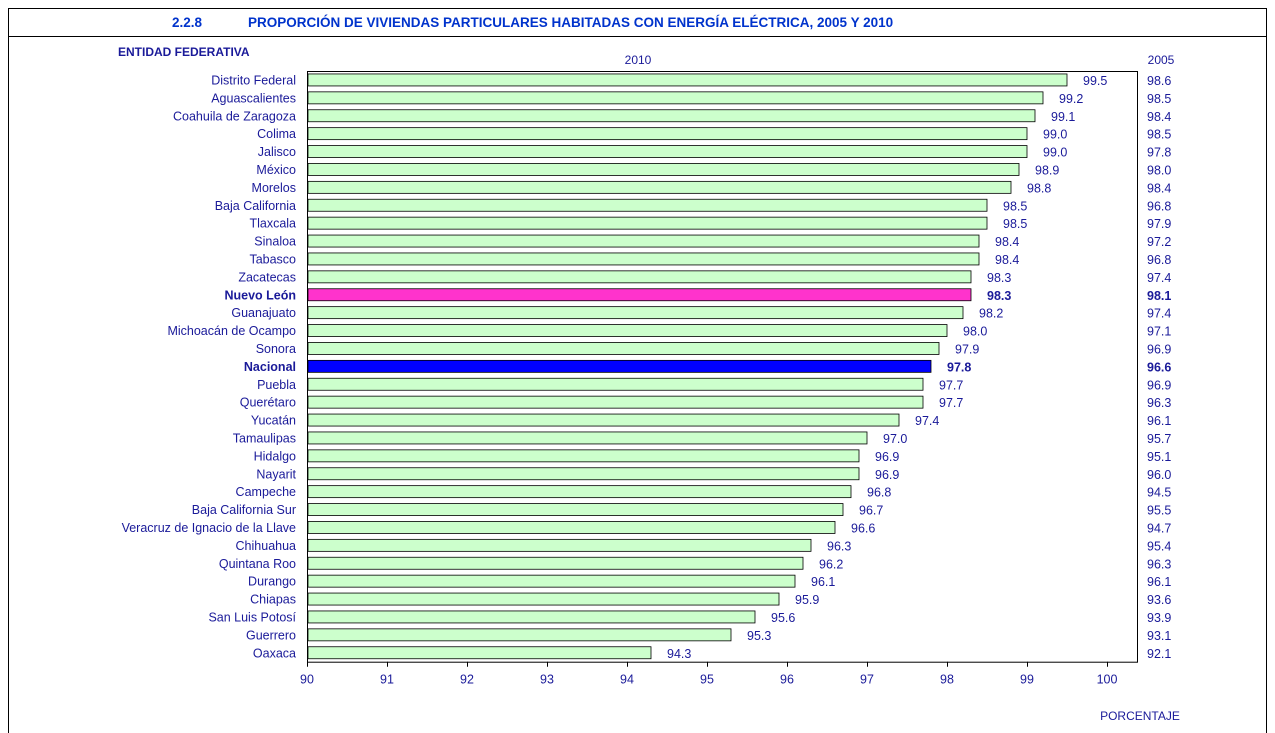 The width and height of the screenshot is (1275, 733). Describe the element at coordinates (273, 600) in the screenshot. I see `category-label: Chiapas` at that location.